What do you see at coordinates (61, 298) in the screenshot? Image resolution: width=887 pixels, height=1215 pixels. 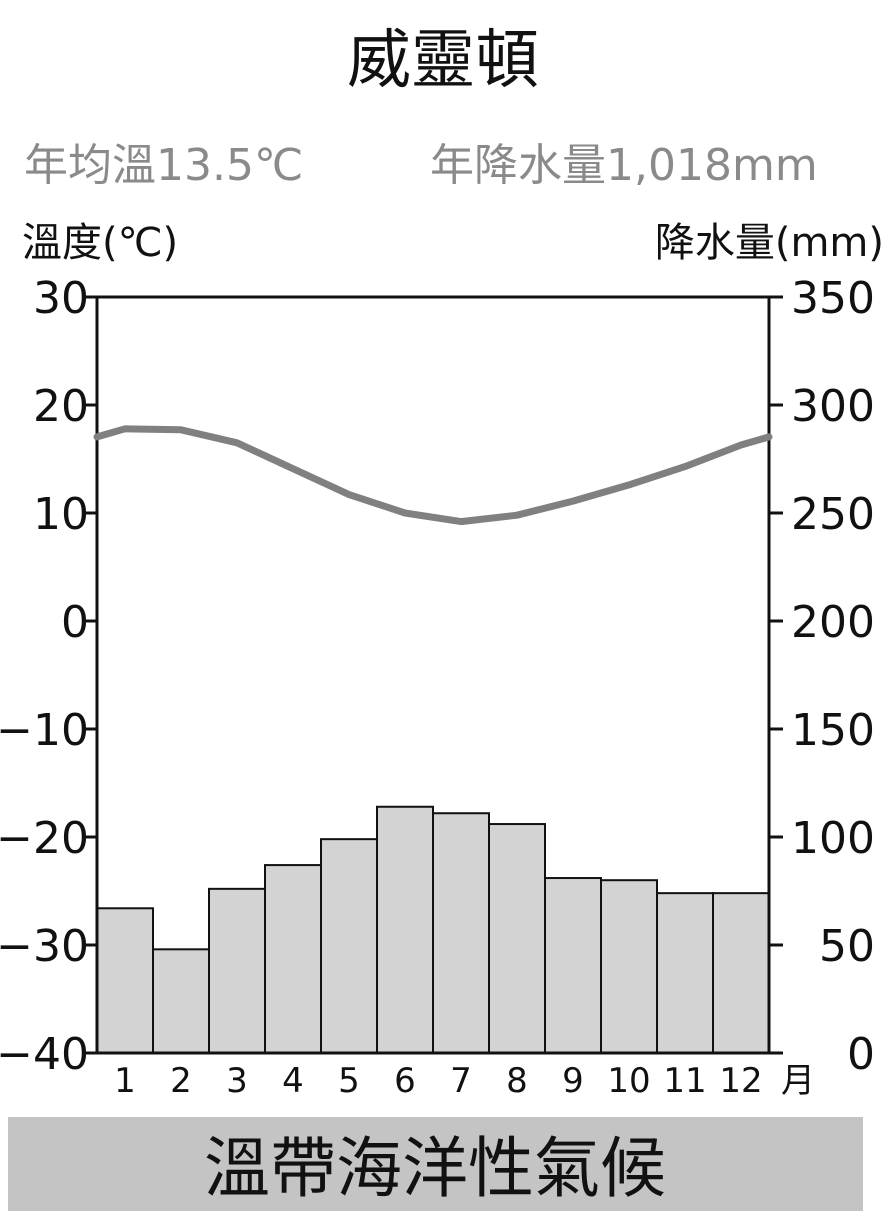 I see `temperature-tick-label: 30` at bounding box center [61, 298].